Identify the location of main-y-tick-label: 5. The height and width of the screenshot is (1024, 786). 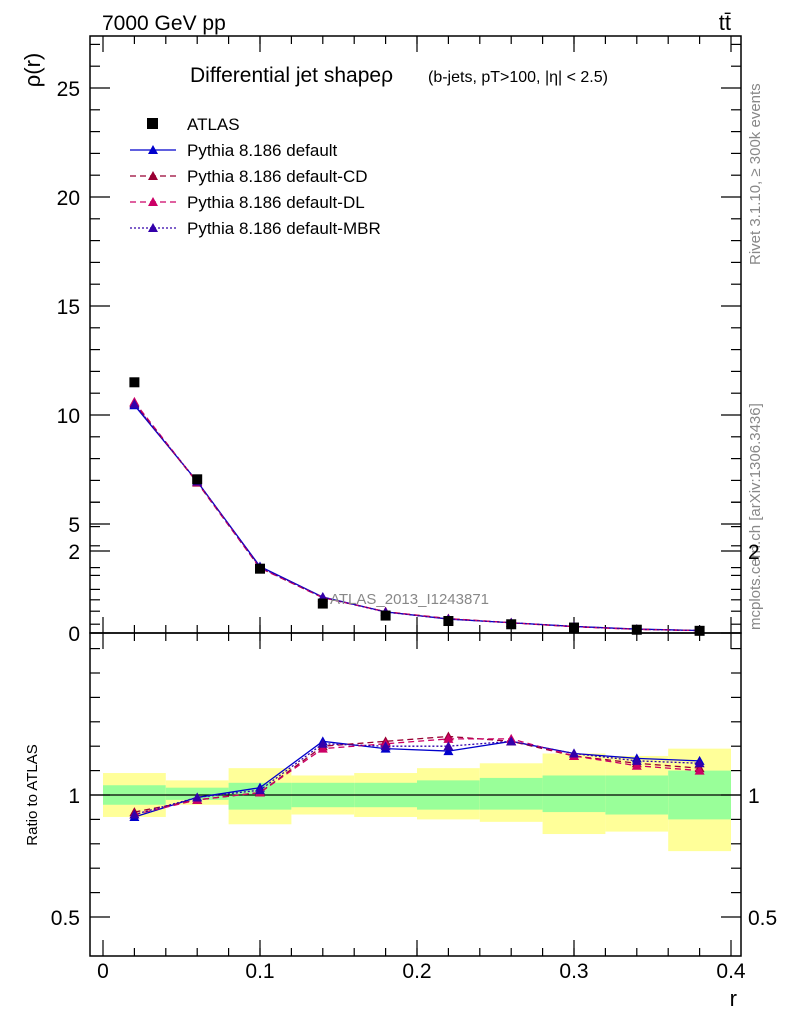
(74, 525).